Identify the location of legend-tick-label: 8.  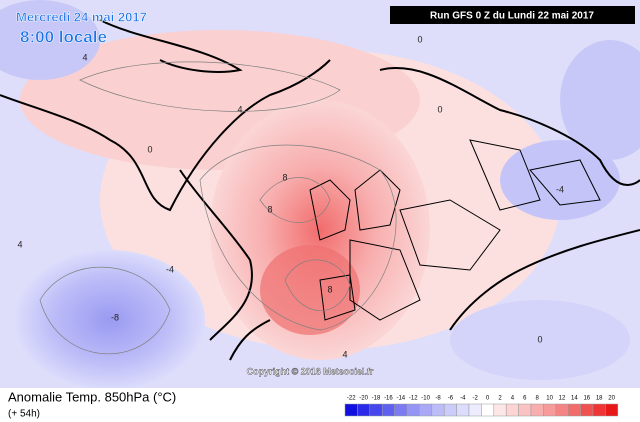
(538, 399).